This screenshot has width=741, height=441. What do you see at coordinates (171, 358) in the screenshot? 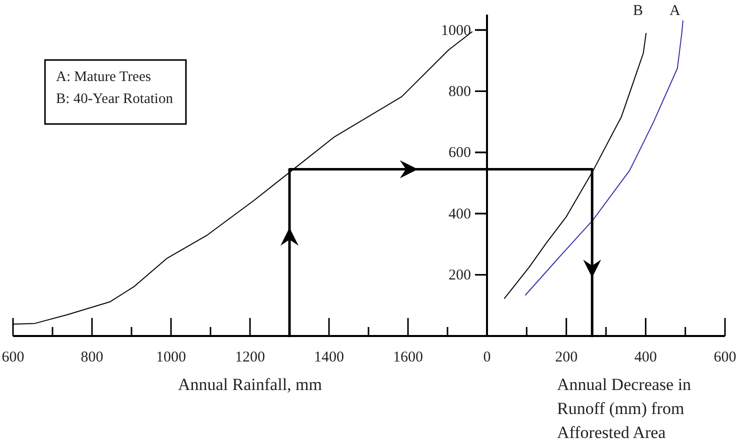
I see `x-tick-label: 1000` at bounding box center [171, 358].